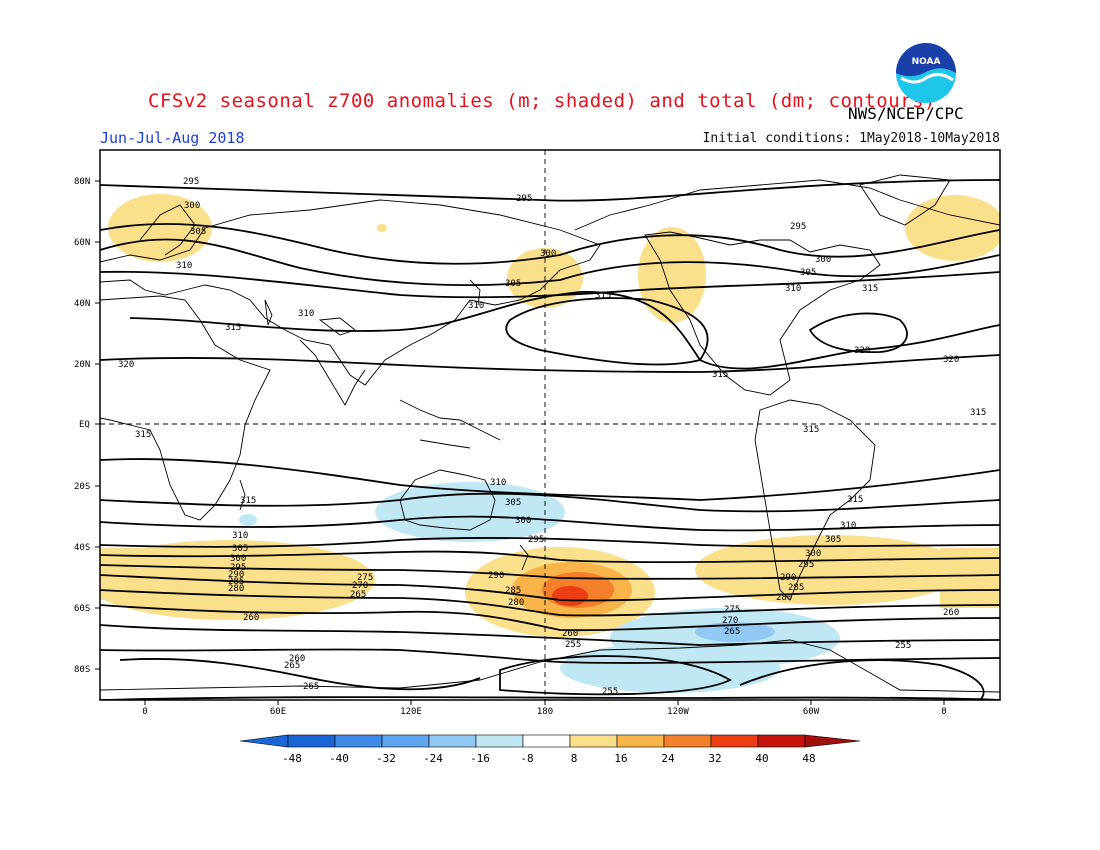 This screenshot has width=1100, height=850. What do you see at coordinates (82, 365) in the screenshot?
I see `lat-label-20n: 20N` at bounding box center [82, 365].